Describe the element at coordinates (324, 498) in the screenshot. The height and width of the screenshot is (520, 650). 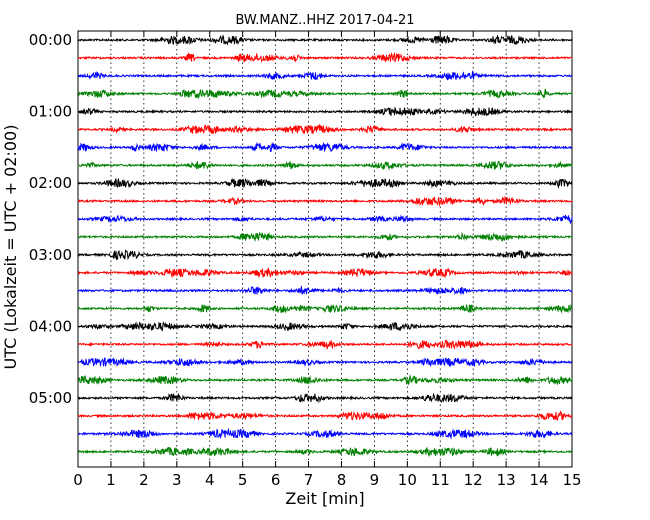
I see `x-axis-label: Zeit [min]` at that location.